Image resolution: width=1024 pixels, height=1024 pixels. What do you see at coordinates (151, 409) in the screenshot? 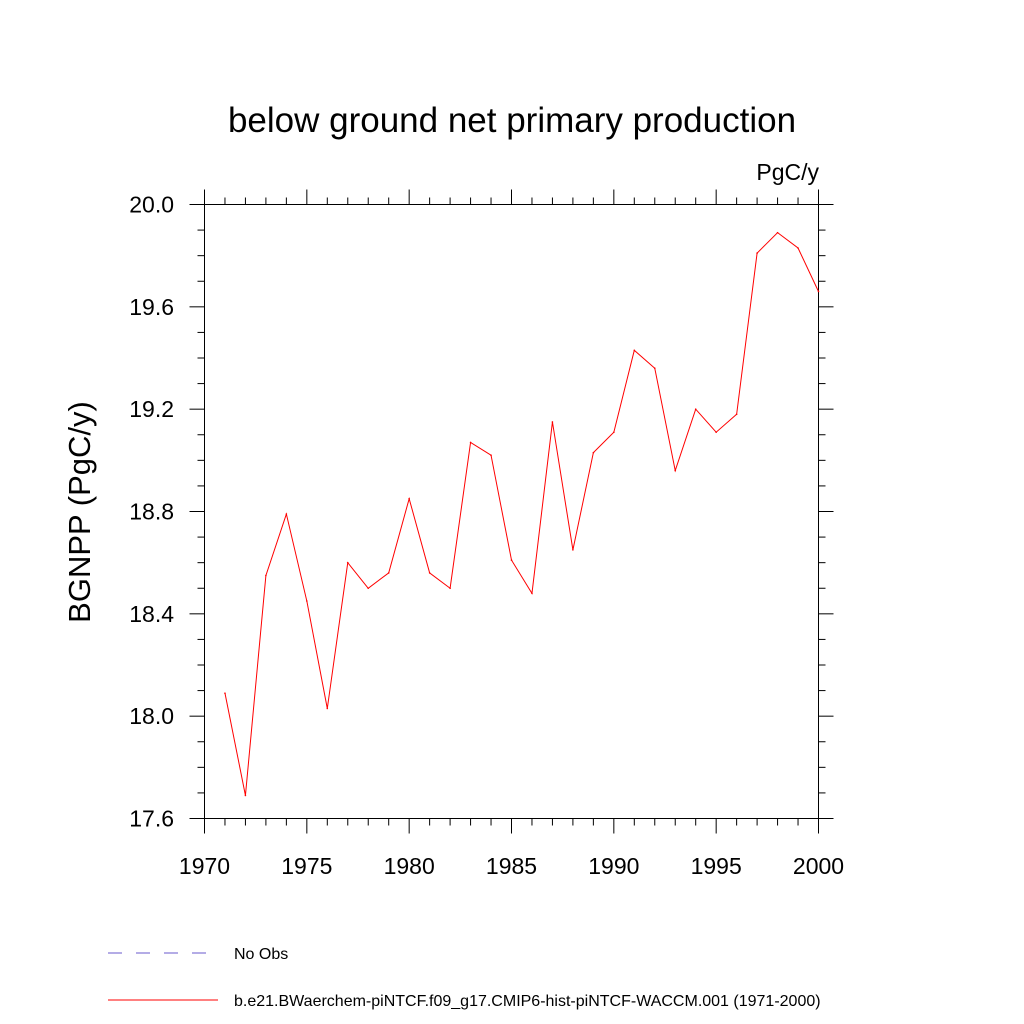
I see `y-tick-label: 19.2` at bounding box center [151, 409].